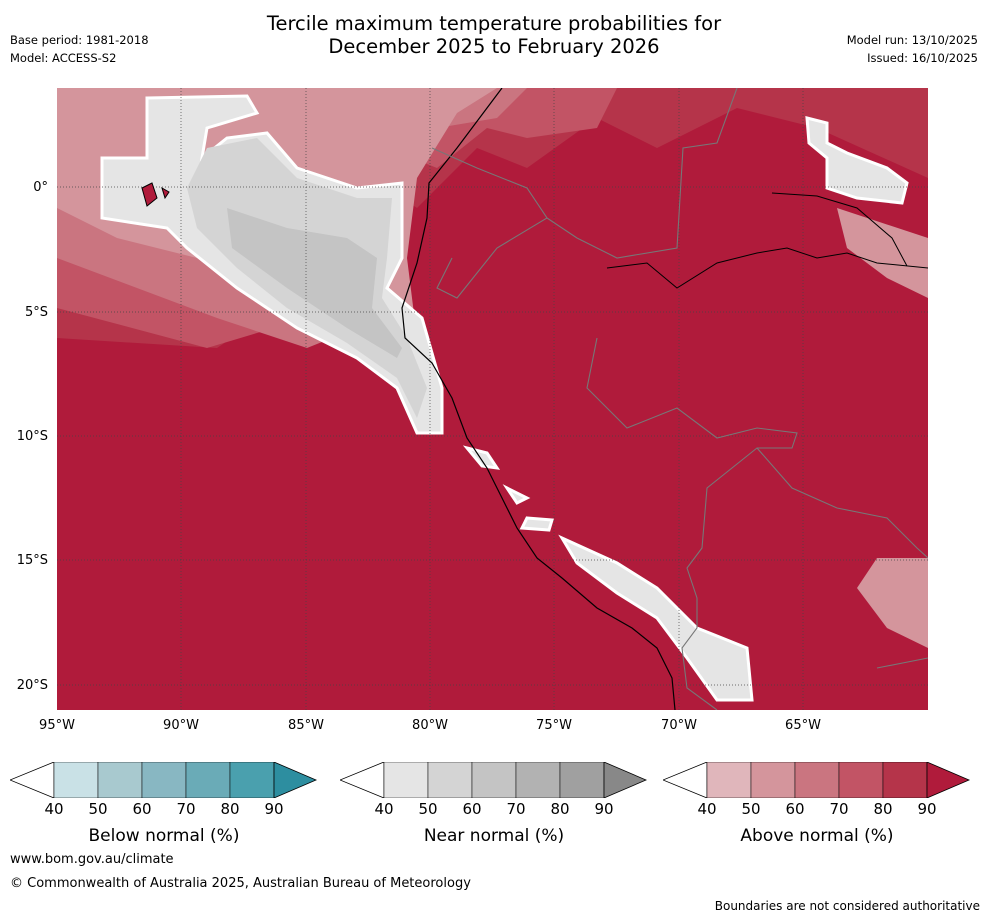  Describe the element at coordinates (948, 780) in the screenshot. I see `above-swatch-over` at that location.